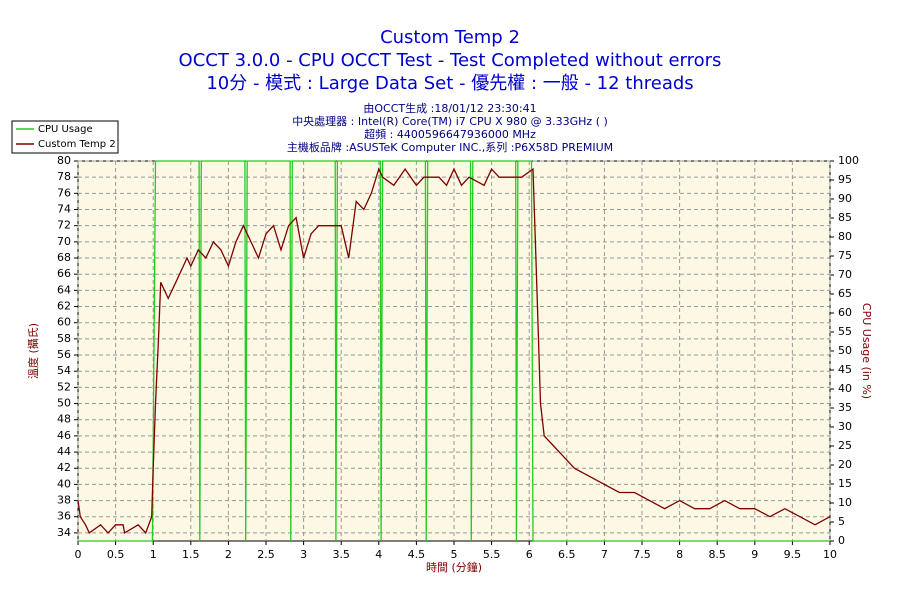 This screenshot has width=900, height=600. Describe the element at coordinates (793, 554) in the screenshot. I see `x-tick-label: 9.5` at that location.